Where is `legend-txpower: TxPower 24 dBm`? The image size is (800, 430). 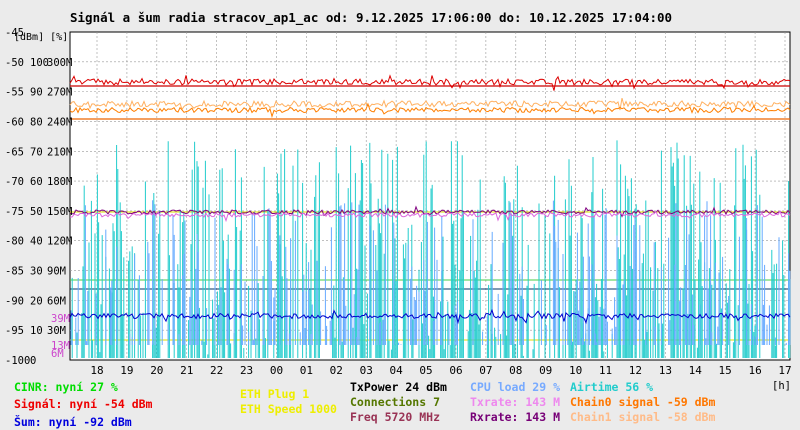 legend-txpower: TxPower 24 dBm is located at coordinates (398, 387).